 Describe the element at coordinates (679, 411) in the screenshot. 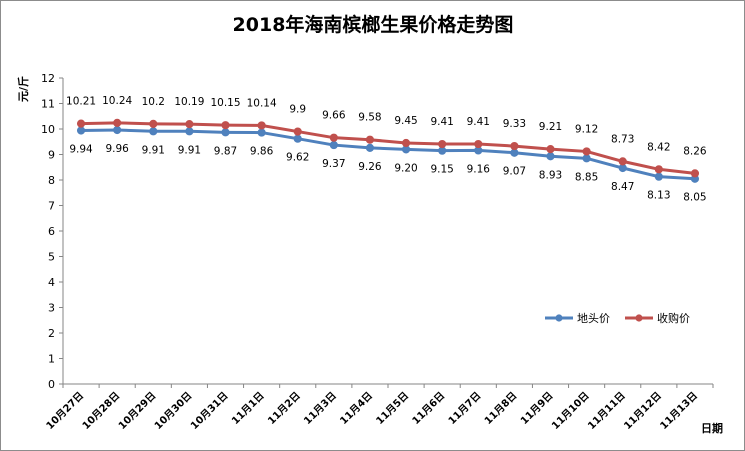

I see `x-tick-label: 11月13日` at that location.